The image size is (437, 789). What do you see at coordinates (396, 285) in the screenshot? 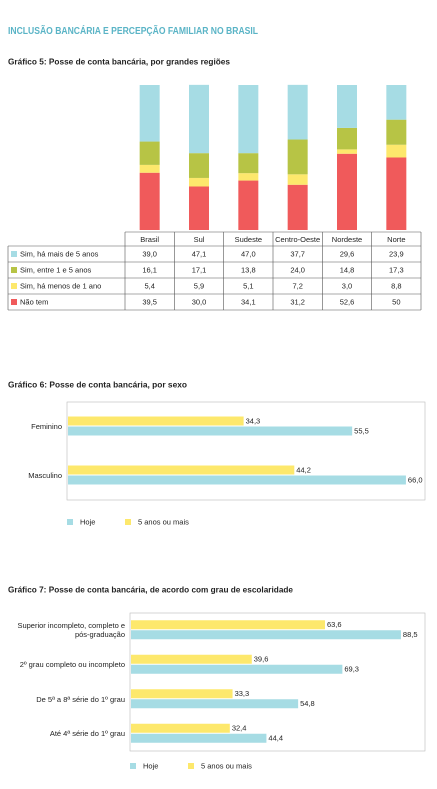
I see `table-value: 8,8` at bounding box center [396, 285].